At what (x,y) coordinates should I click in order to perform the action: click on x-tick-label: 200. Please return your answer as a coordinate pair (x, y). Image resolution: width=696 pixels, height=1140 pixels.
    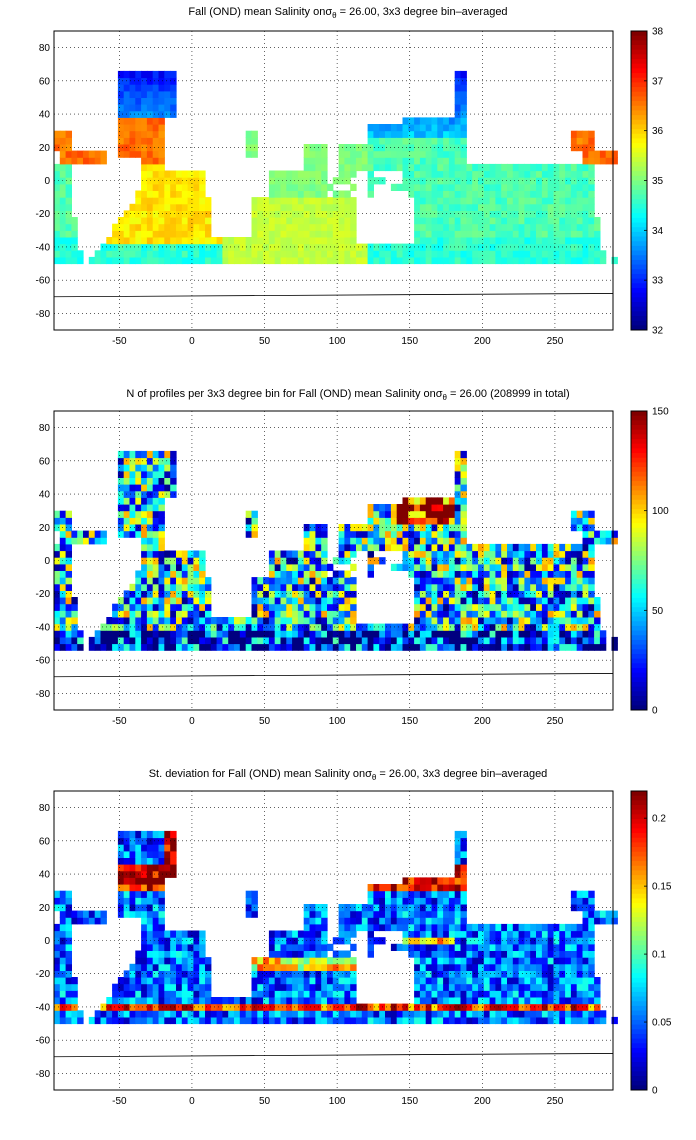
    Looking at the image, I should click on (482, 721).